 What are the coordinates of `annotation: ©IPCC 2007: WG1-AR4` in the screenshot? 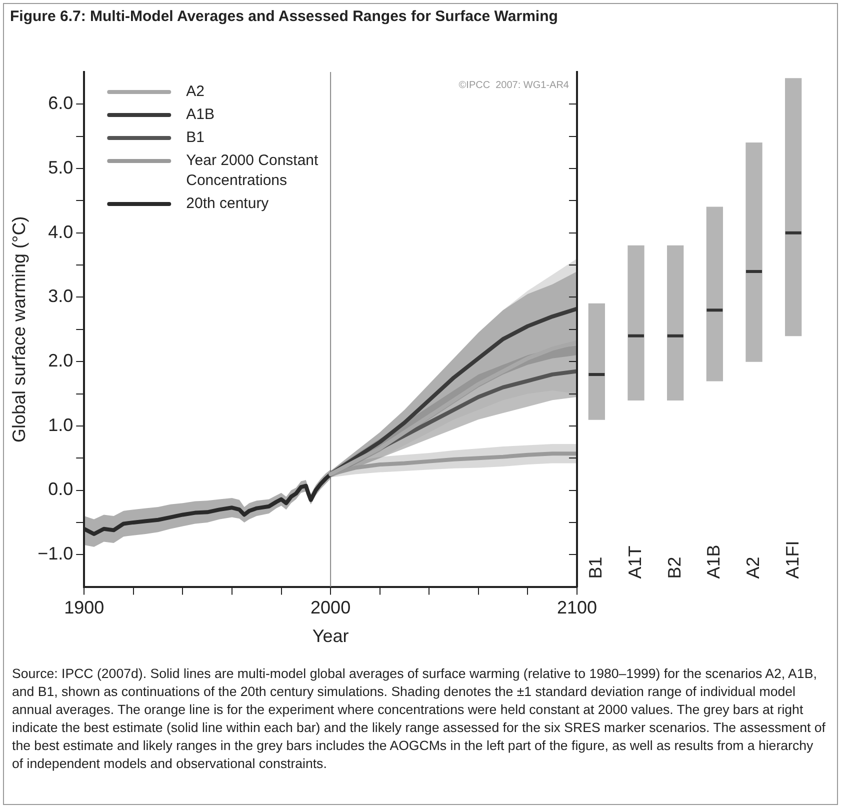 It's located at (514, 85).